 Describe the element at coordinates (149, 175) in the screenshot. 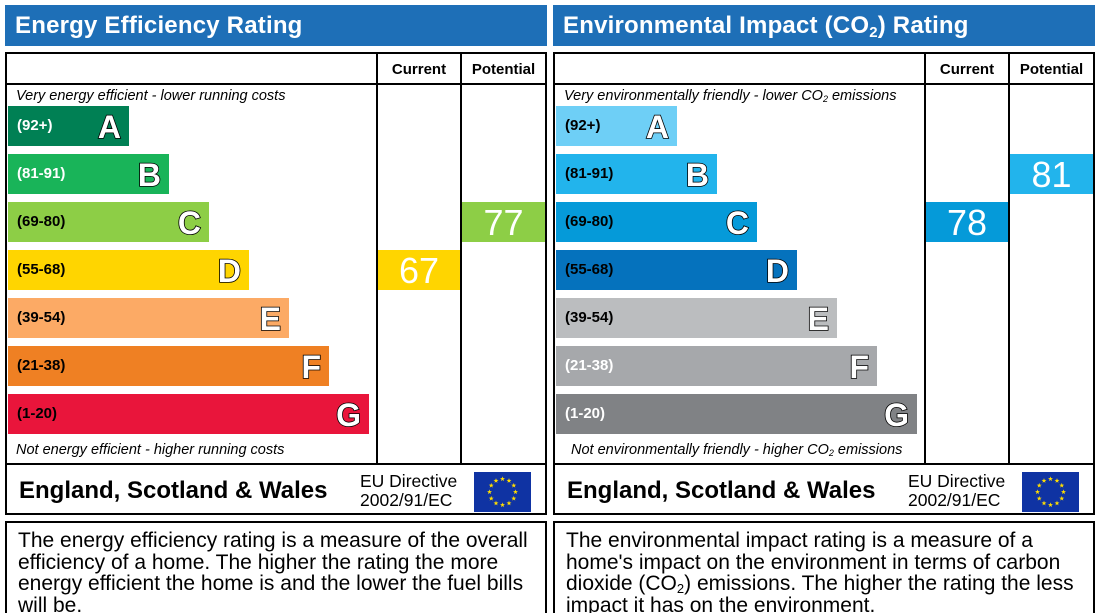

I see `band-letter: B` at that location.